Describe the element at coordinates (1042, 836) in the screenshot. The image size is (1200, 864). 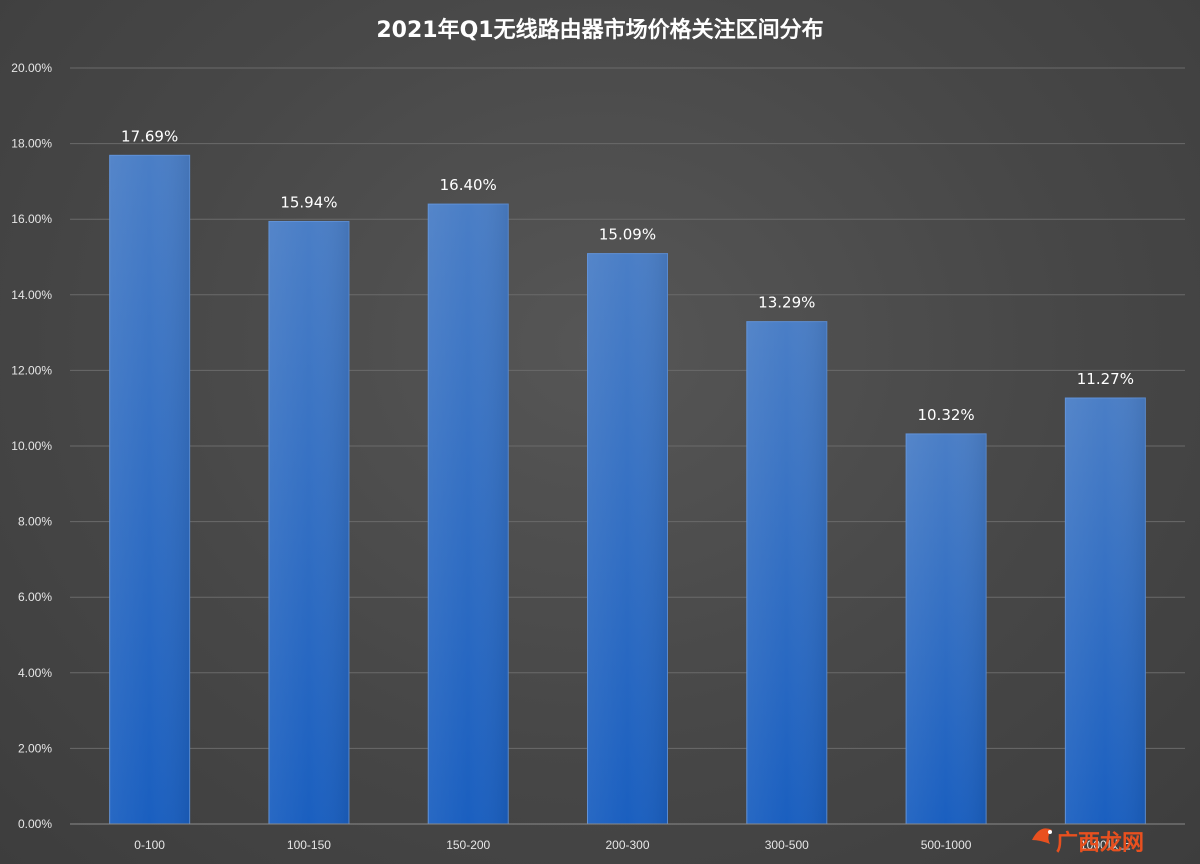
I see `dragon-logo-icon` at that location.